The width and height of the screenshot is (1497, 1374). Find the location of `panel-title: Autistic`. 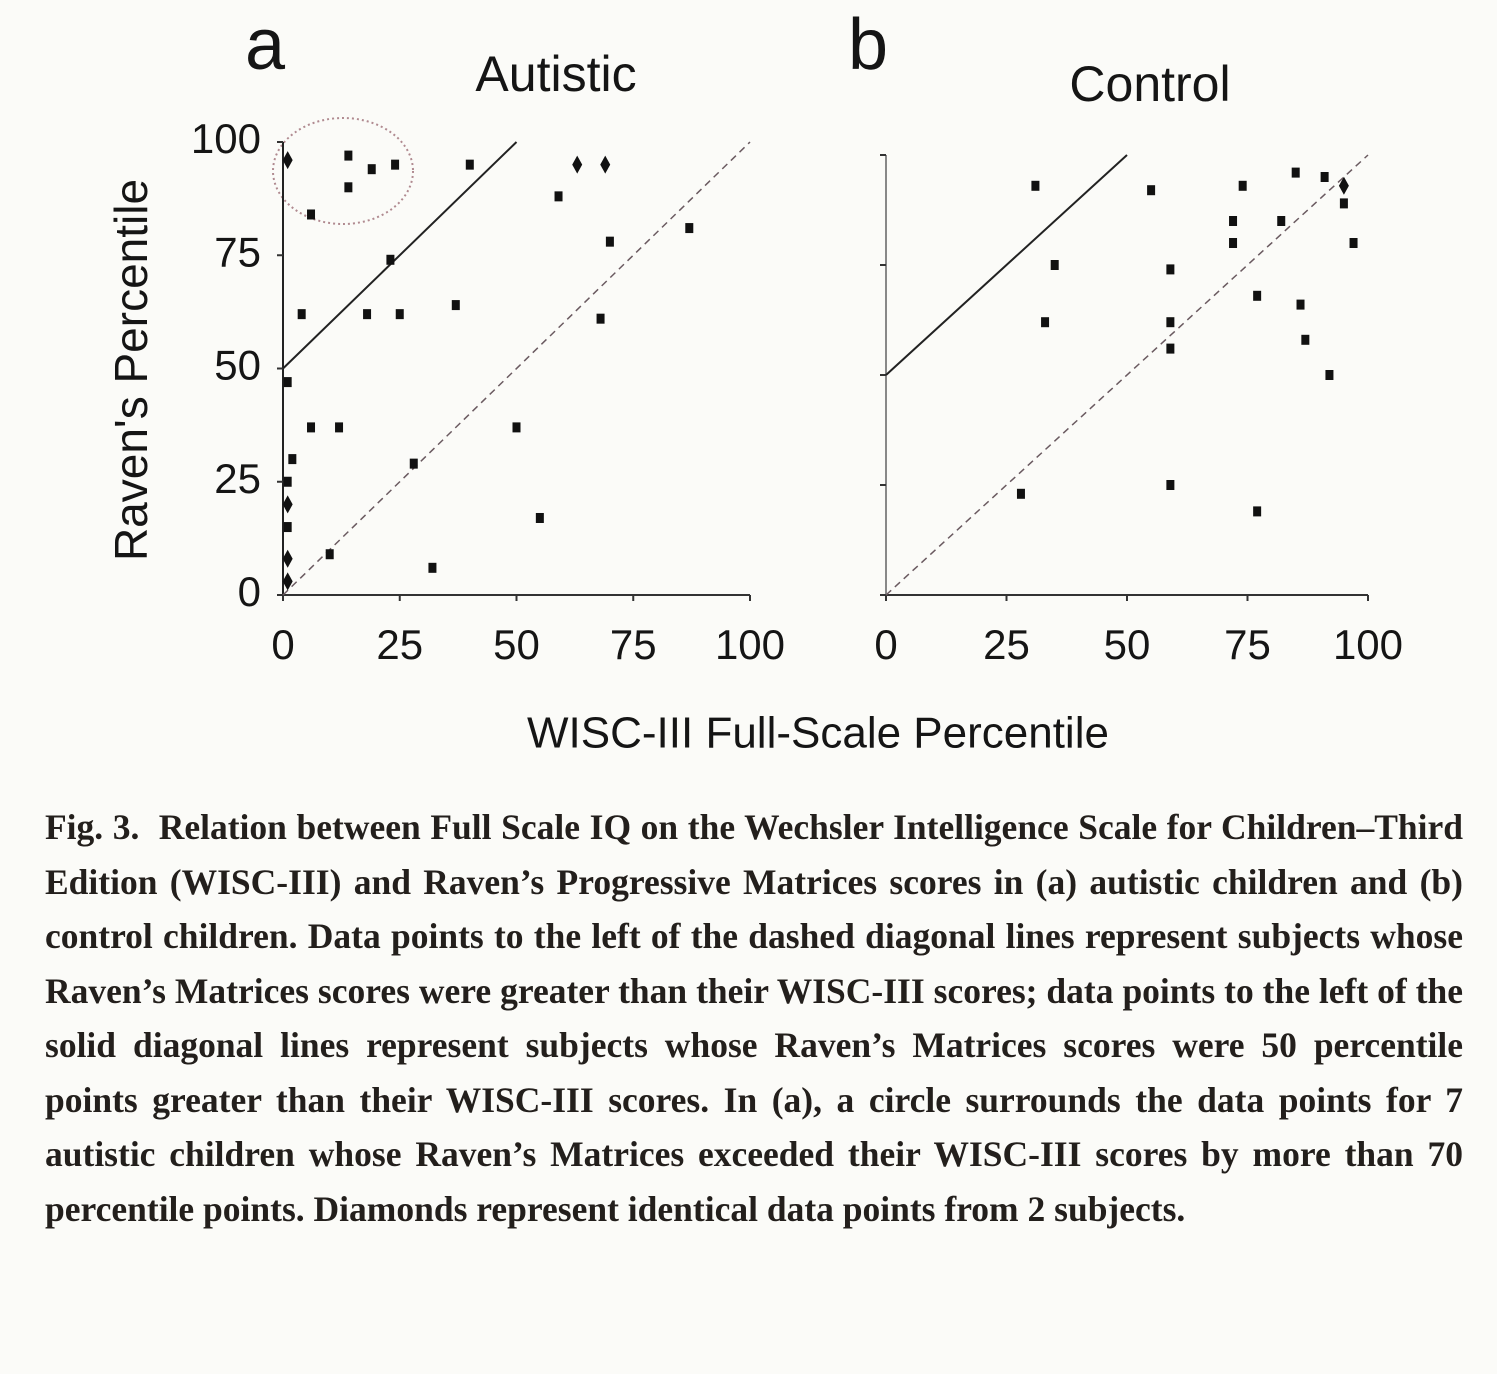

panel-title: Autistic is located at coordinates (555, 74).